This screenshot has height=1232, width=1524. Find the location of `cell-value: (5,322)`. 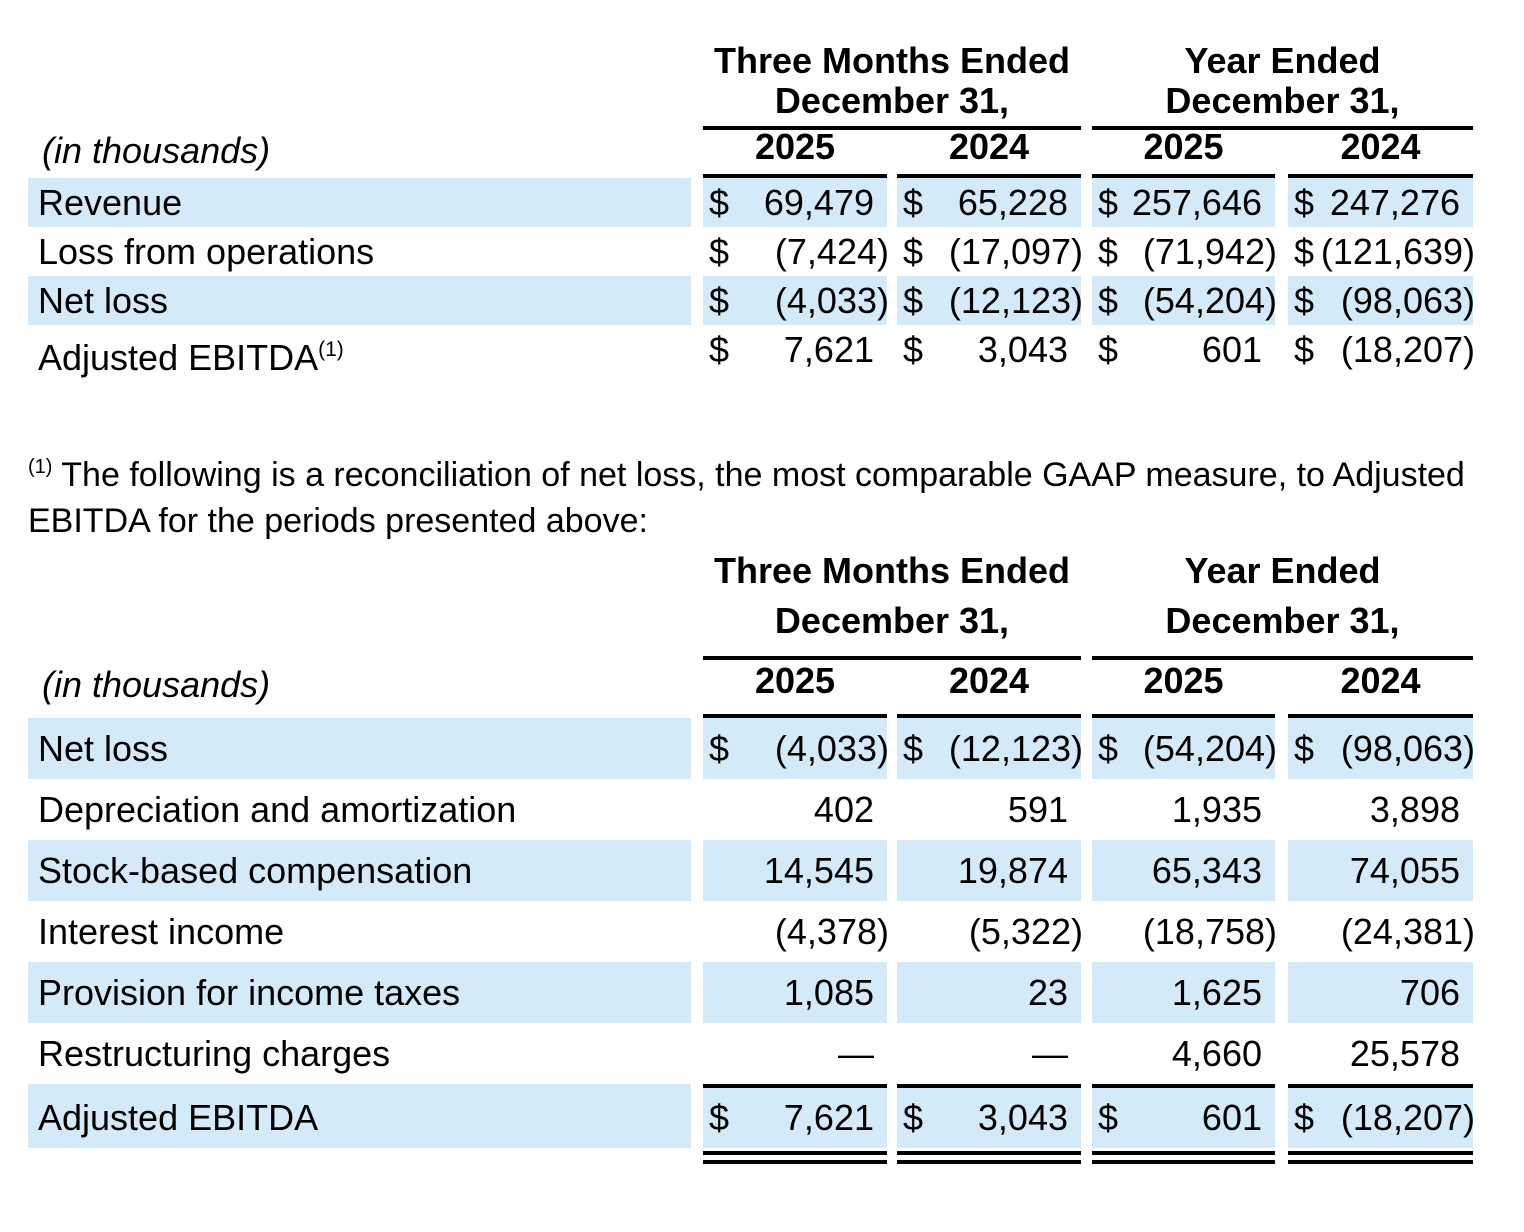

cell-value: (5,322) is located at coordinates (1025, 931).